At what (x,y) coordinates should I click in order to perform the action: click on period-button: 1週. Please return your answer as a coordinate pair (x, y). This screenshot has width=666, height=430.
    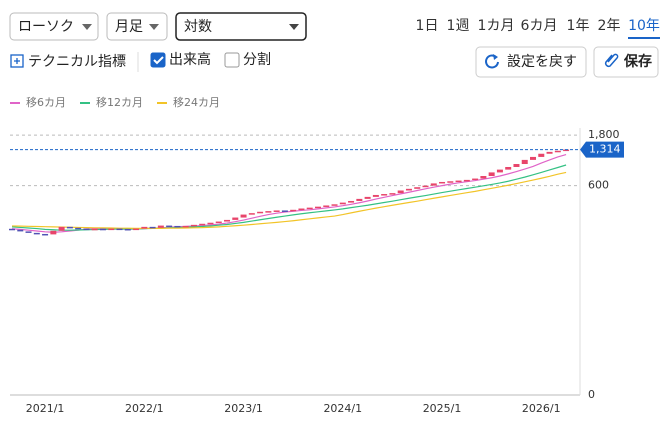
    Looking at the image, I should click on (458, 26).